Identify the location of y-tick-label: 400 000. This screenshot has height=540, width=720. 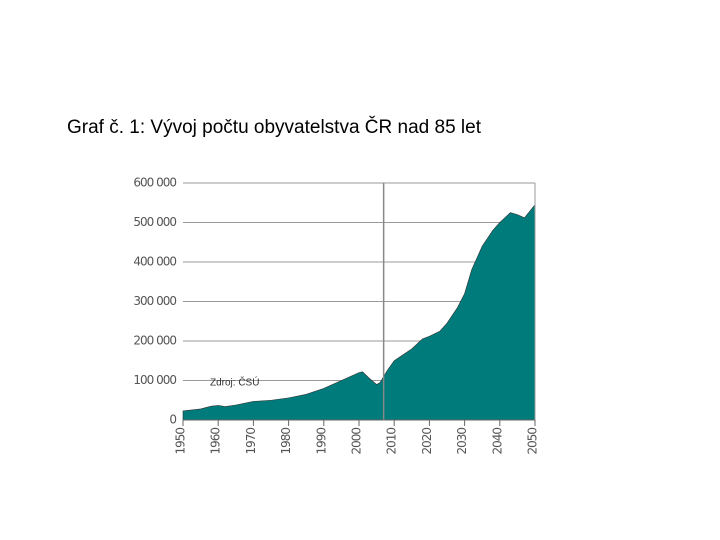
(154, 262).